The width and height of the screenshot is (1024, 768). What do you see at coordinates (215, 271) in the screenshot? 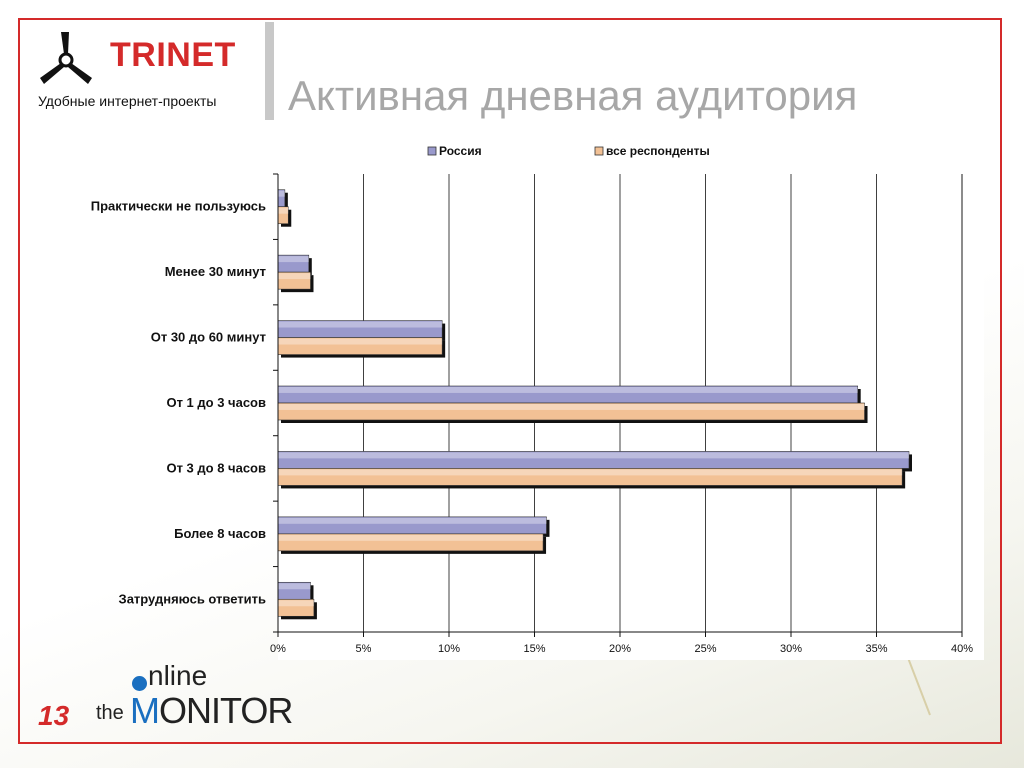
I see `category-label: Менее 30 минут` at bounding box center [215, 271].